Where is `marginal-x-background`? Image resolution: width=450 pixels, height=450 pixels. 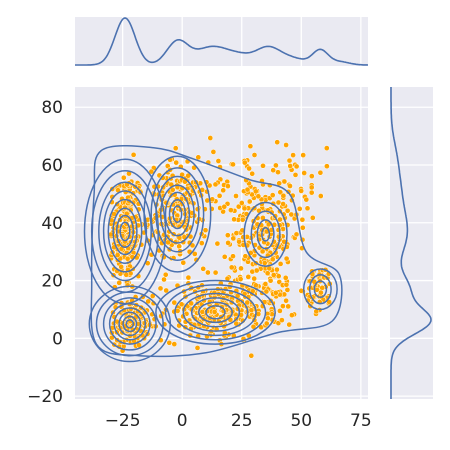
marginal-x-background is located at coordinates (221, 41).